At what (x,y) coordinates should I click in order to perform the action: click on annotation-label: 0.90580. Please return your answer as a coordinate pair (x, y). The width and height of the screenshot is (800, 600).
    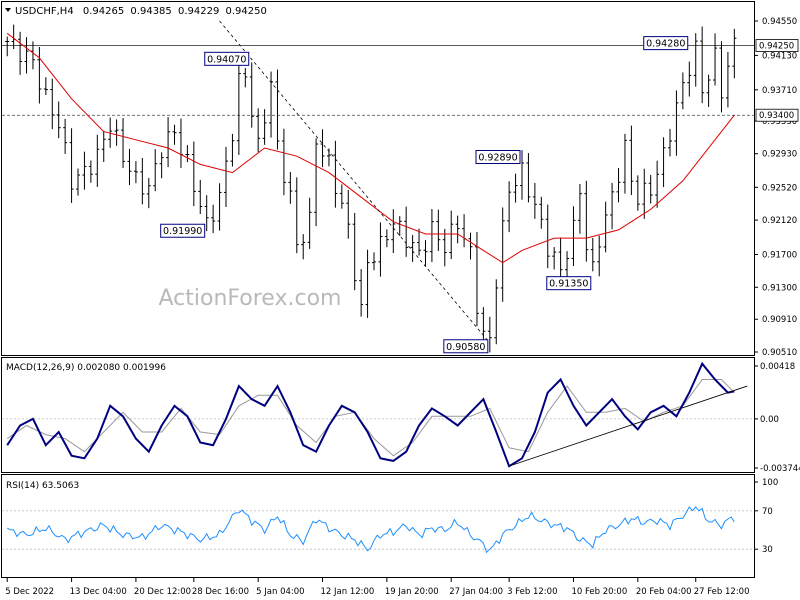
    Looking at the image, I should click on (465, 347).